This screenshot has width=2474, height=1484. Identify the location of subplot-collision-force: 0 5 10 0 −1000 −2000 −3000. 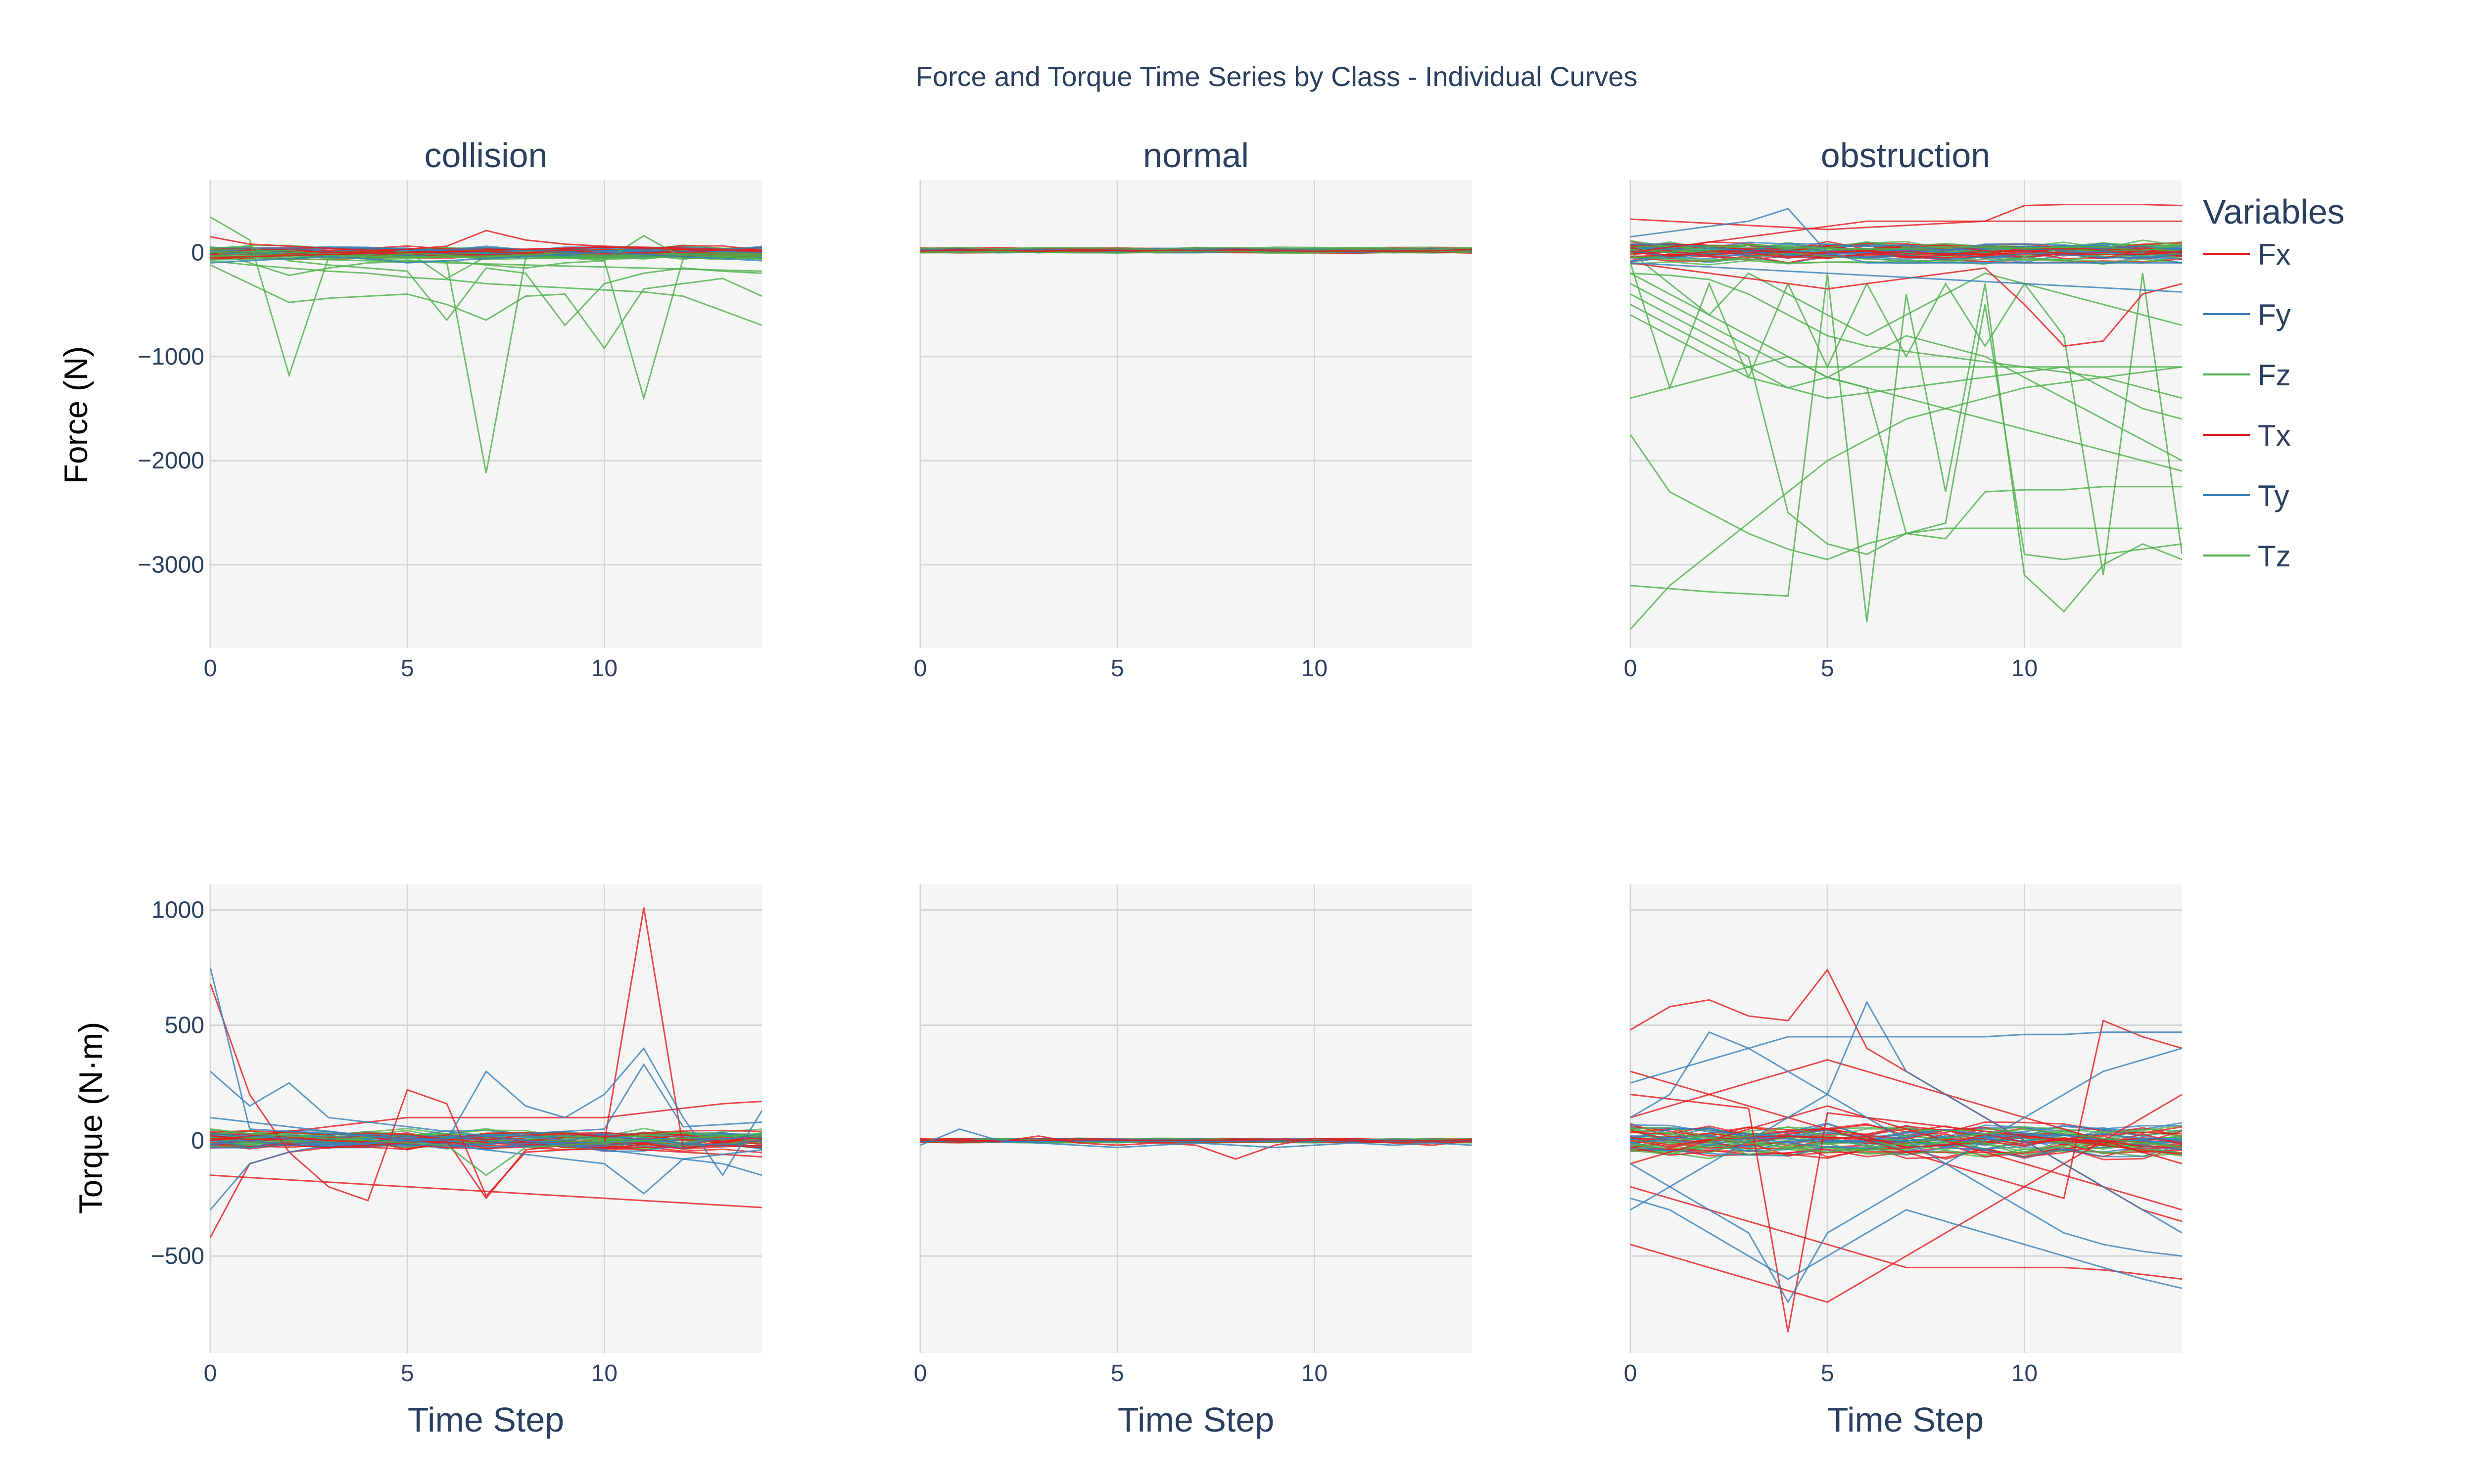
(450, 431).